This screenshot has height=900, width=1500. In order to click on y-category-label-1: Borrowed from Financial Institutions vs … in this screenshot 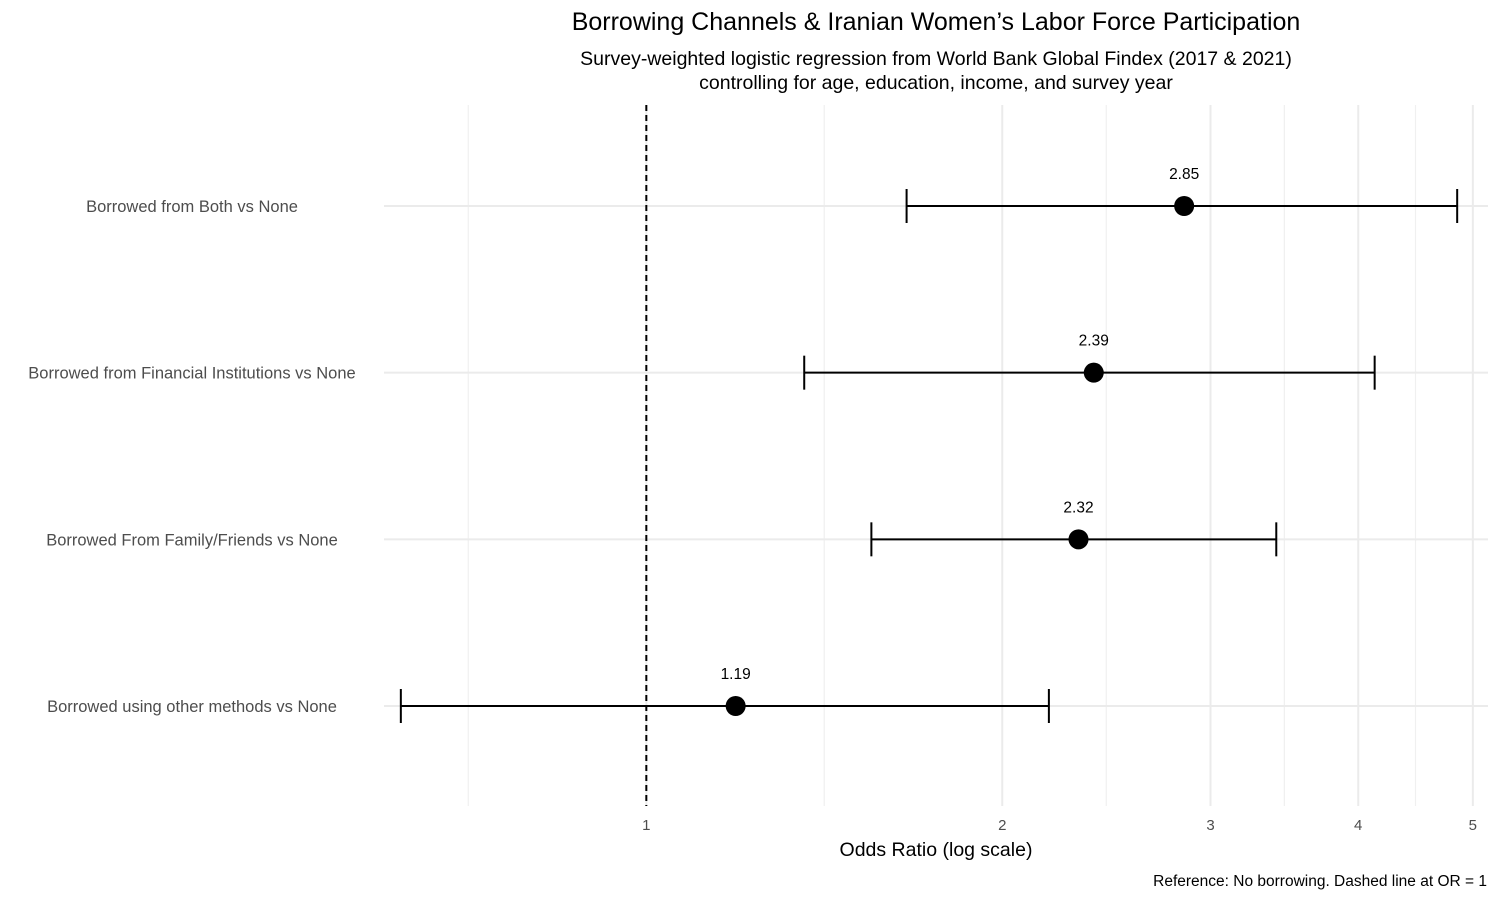, I will do `click(191, 374)`.